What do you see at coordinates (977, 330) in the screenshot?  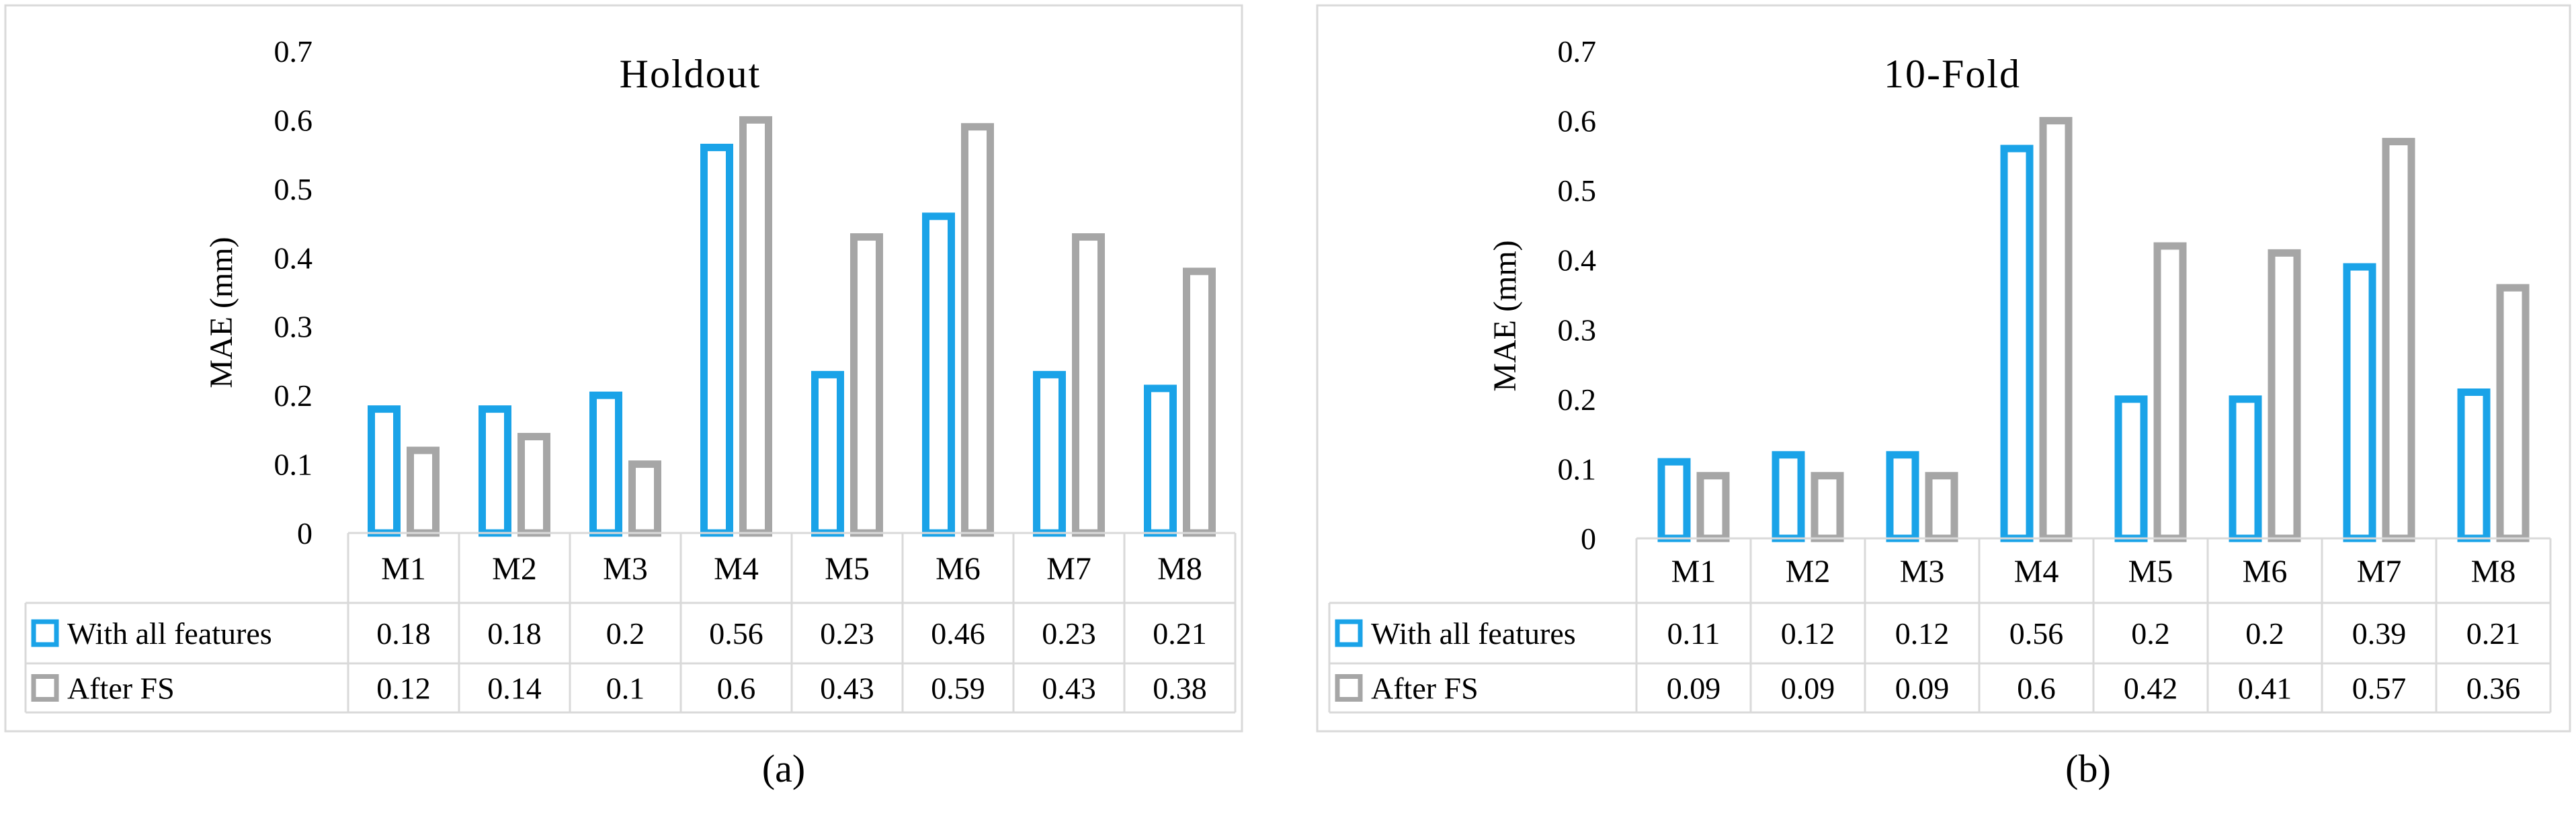 I see `bar-after-fs-m6` at bounding box center [977, 330].